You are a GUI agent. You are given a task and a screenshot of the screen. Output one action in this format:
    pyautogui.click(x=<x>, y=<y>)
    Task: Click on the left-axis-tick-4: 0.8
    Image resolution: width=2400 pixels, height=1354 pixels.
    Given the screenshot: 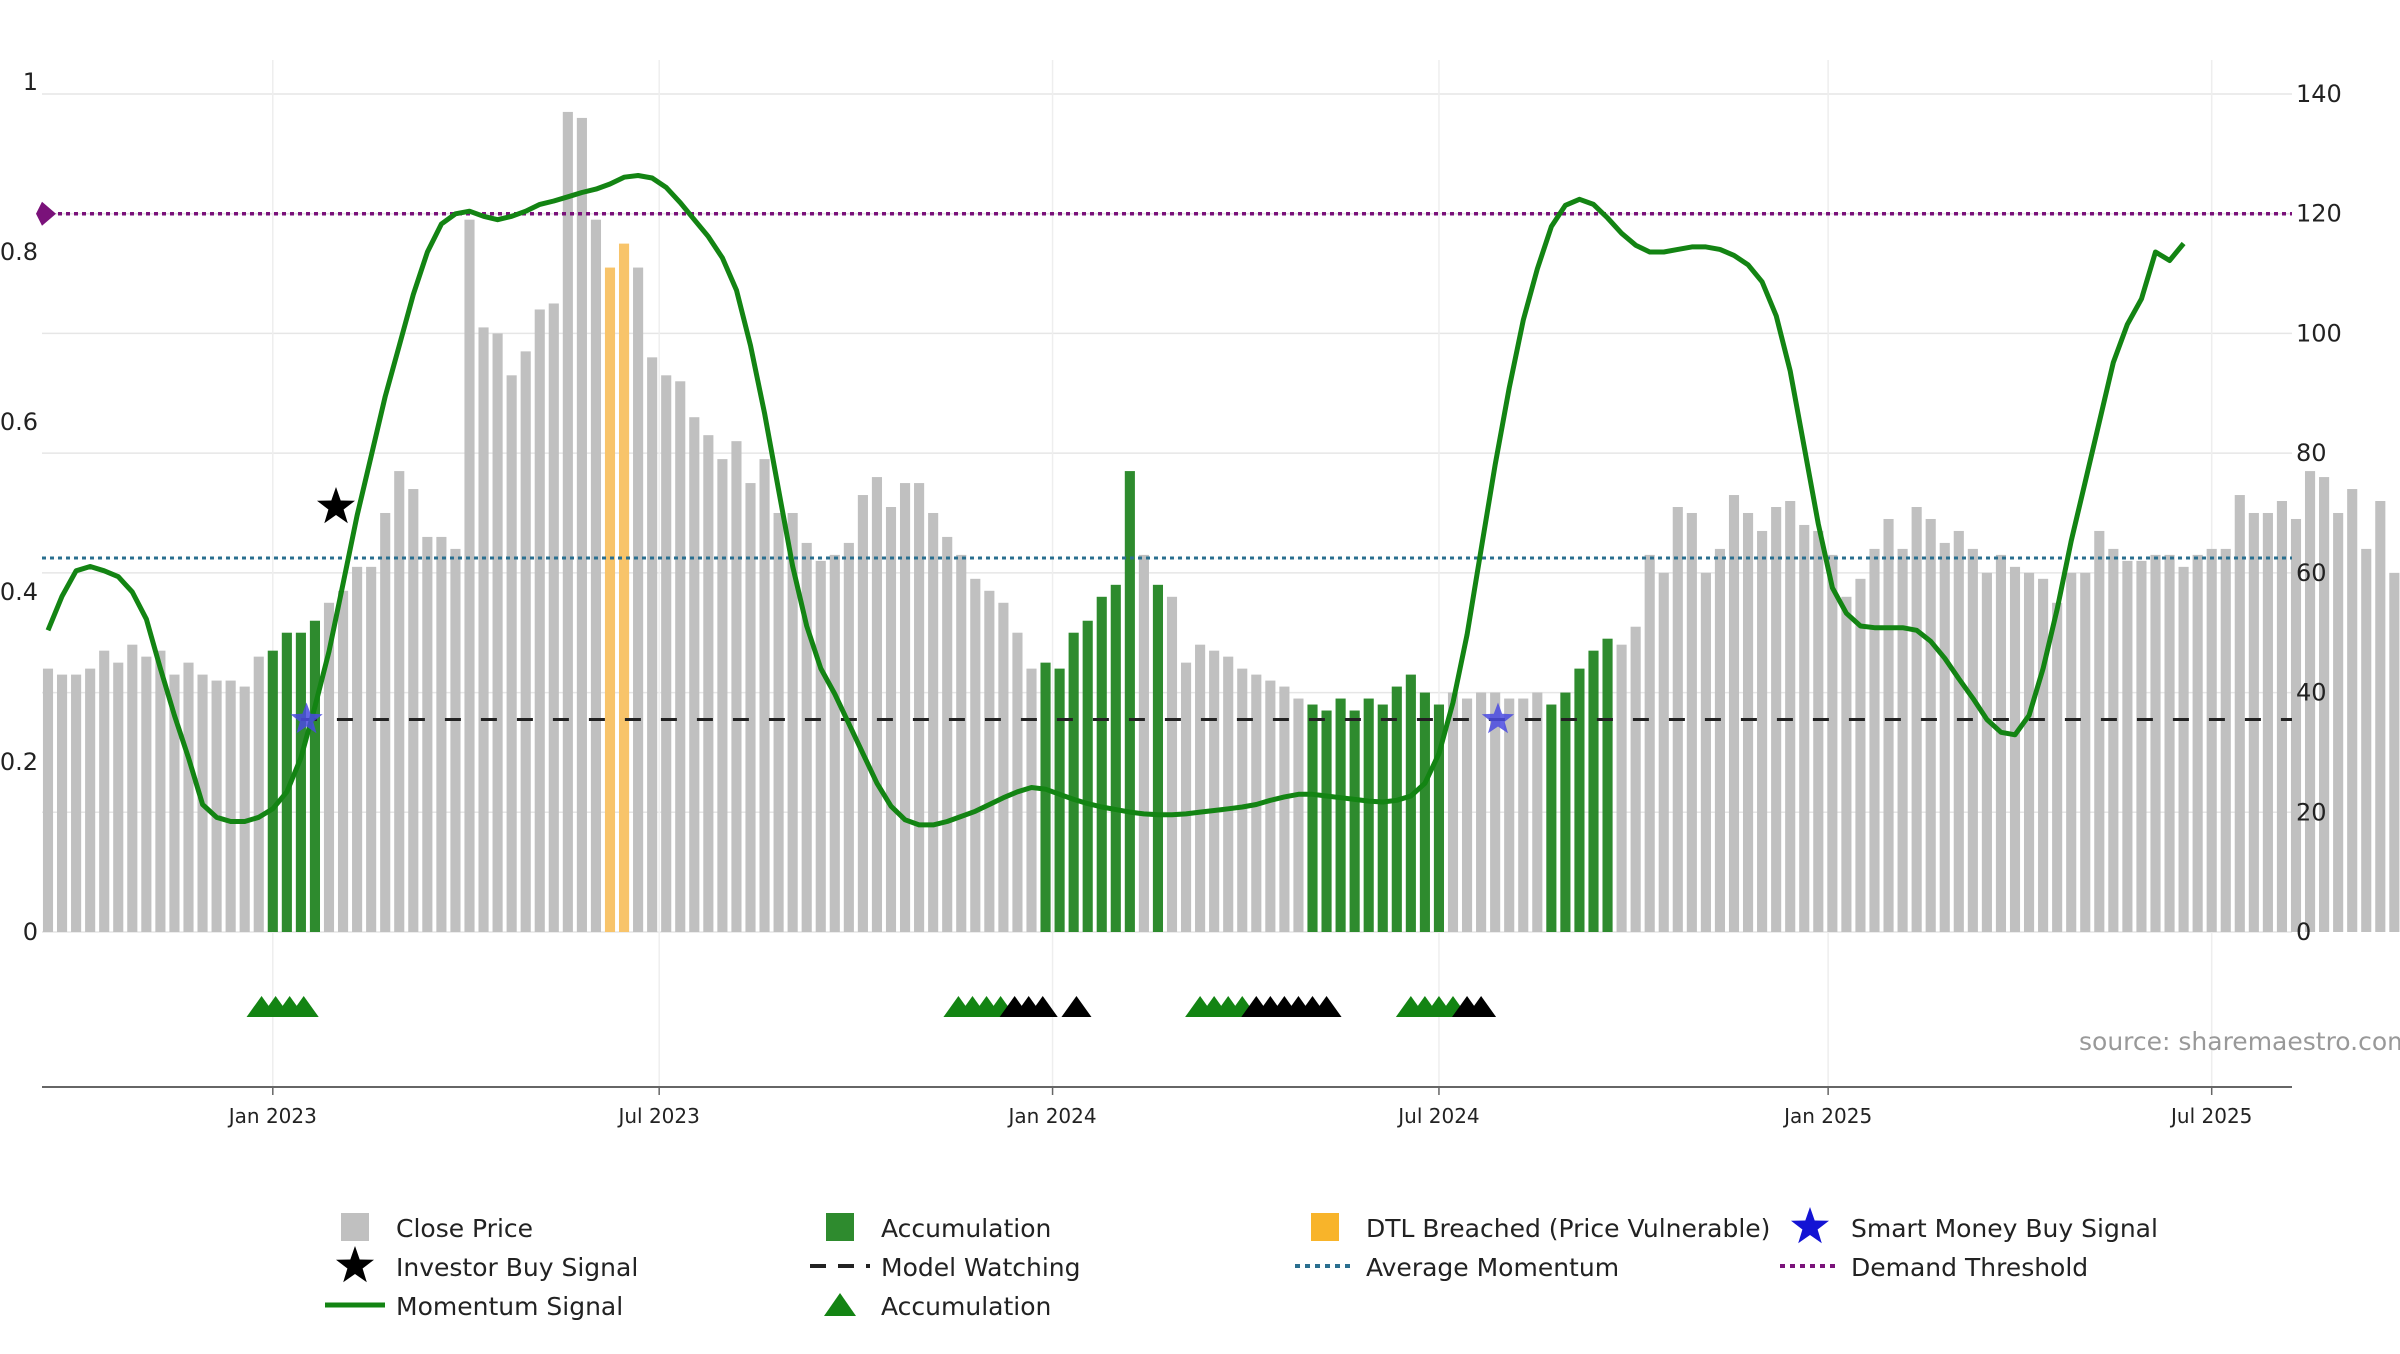 What is the action you would take?
    pyautogui.click(x=19, y=252)
    